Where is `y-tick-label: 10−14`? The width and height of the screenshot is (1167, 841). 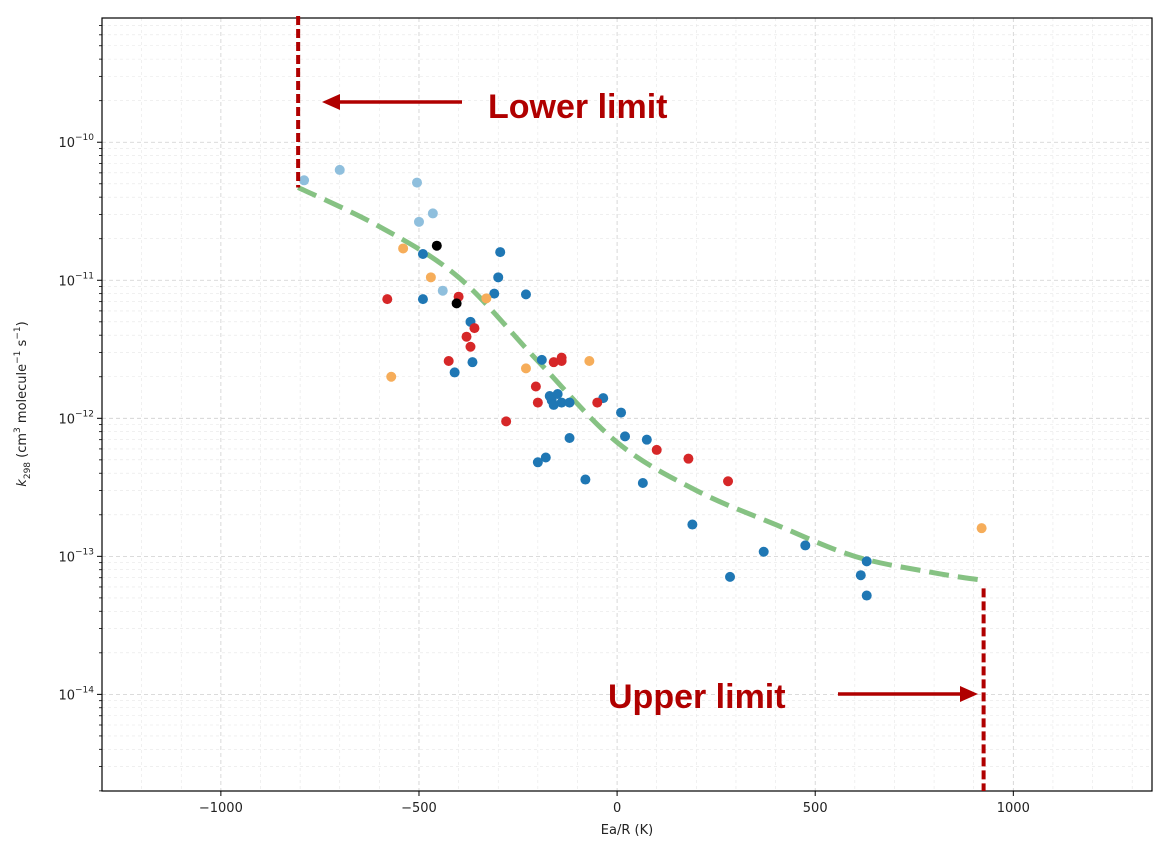
y-tick-label: 10−14 is located at coordinates (76, 694).